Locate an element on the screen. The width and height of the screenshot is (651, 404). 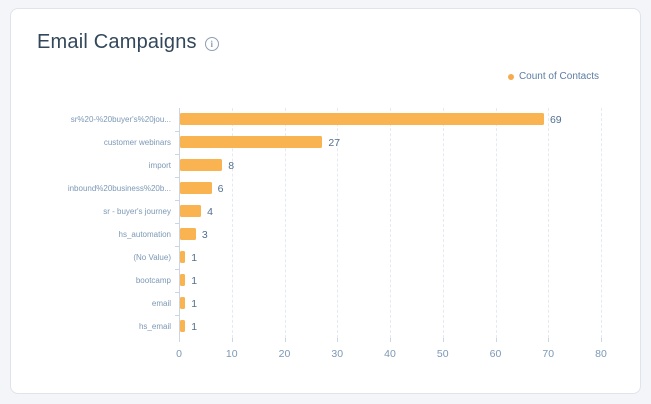
report-title: Email Campaigns is located at coordinates (117, 42).